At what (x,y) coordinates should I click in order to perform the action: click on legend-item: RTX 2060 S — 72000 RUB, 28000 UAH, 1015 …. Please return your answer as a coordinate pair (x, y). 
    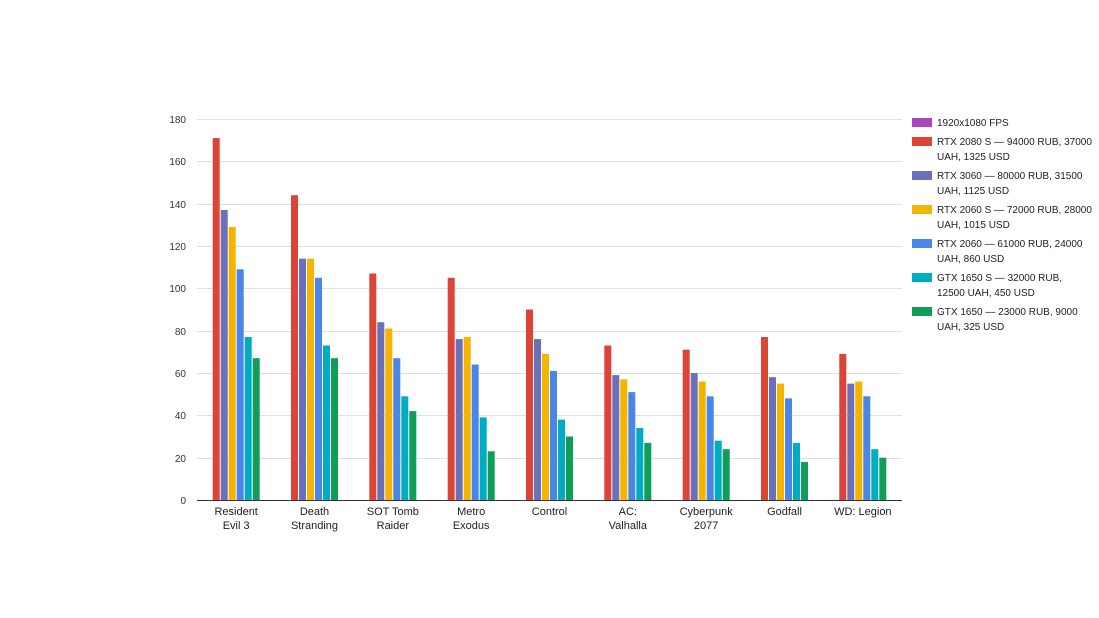
    Looking at the image, I should click on (1002, 218).